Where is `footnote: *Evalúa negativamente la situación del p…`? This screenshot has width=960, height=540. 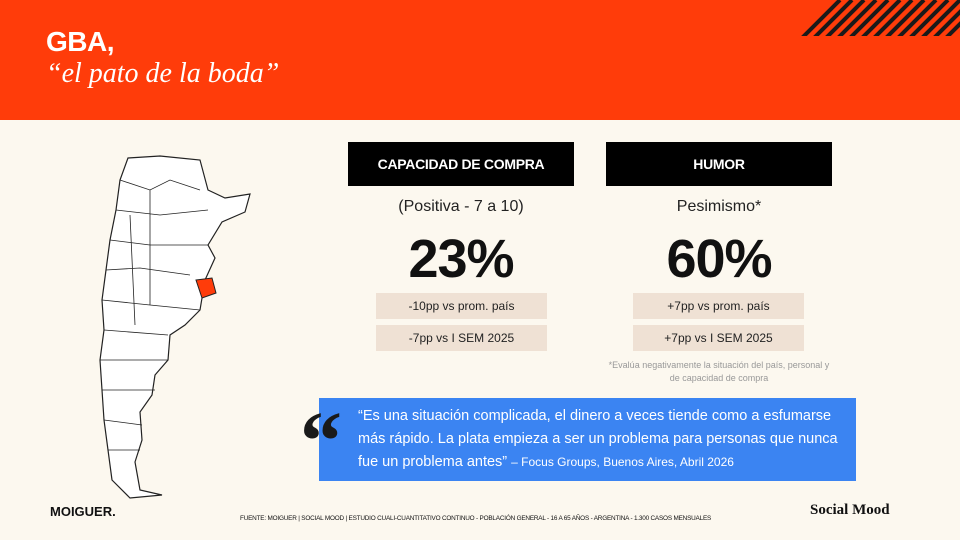
footnote: *Evalúa negativamente la situación del p… is located at coordinates (719, 371).